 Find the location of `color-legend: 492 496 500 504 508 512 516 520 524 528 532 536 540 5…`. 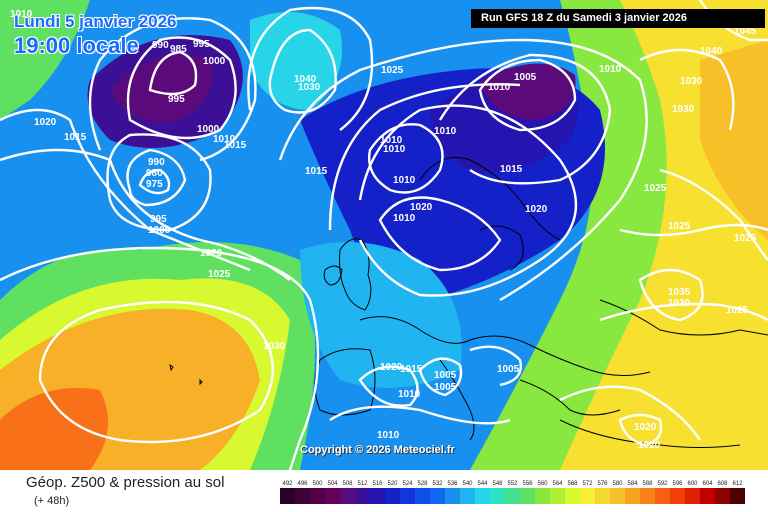

color-legend: 492 496 500 504 508 512 516 520 524 528 532 536 540 5… is located at coordinates (512, 492).